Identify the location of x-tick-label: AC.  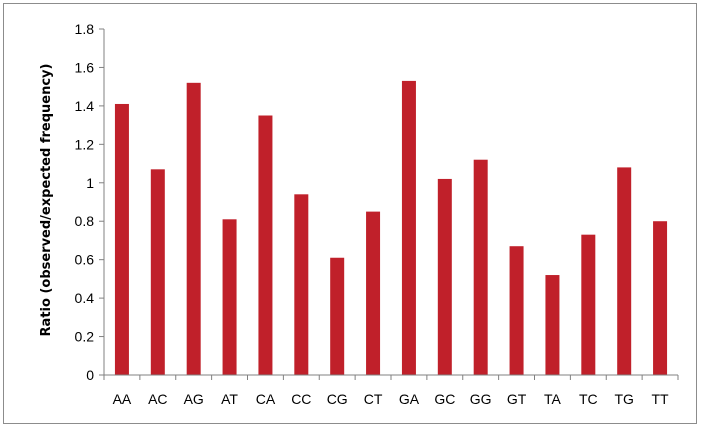
(157, 399).